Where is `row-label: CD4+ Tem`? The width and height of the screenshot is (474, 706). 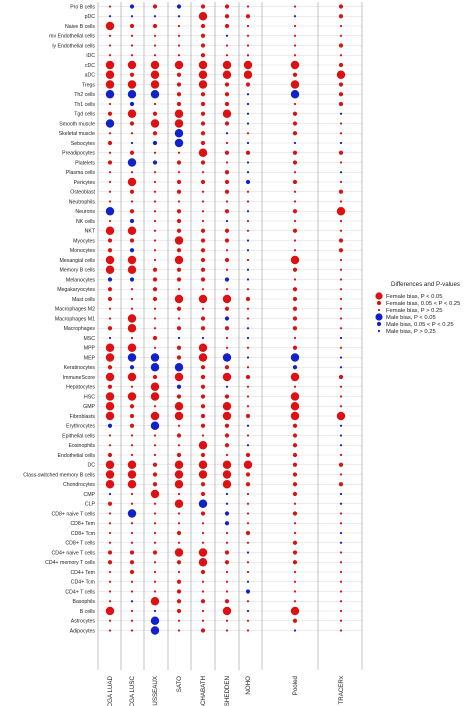
row-label: CD4+ Tem is located at coordinates (82, 573).